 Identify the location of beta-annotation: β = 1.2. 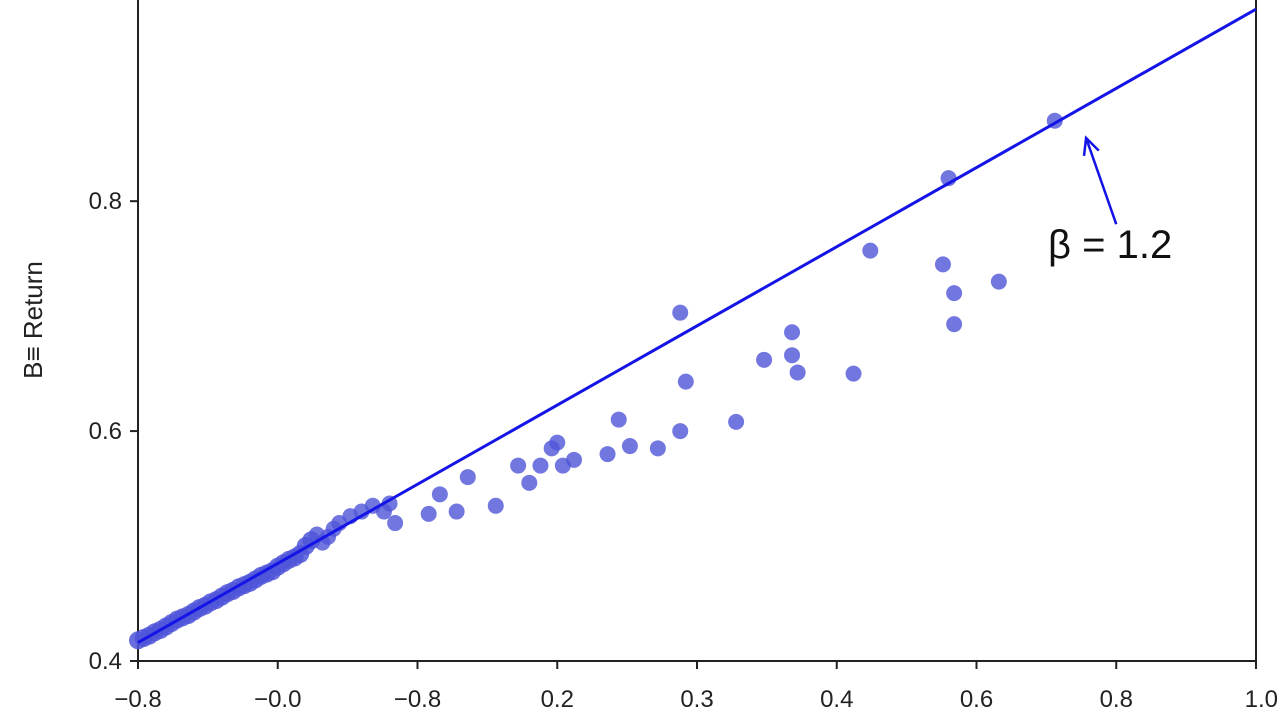
(1110, 201).